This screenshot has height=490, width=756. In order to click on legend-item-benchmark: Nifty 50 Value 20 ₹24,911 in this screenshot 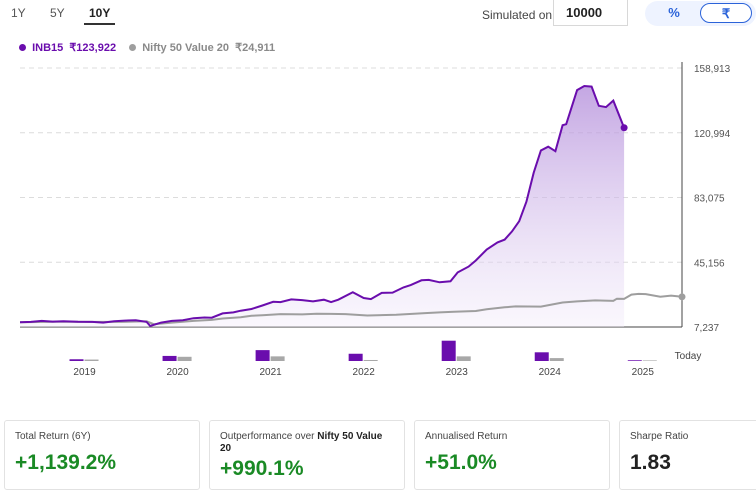, I will do `click(202, 47)`.